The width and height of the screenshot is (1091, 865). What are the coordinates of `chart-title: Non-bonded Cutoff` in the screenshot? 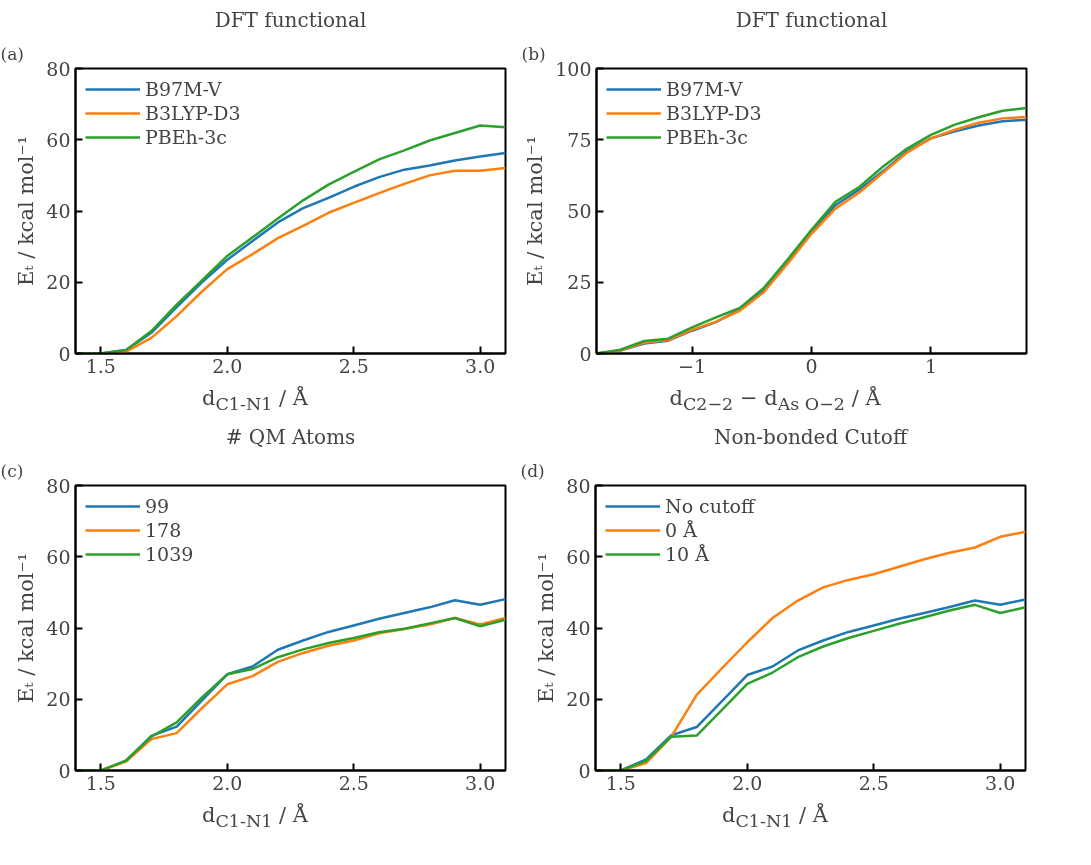 It's located at (811, 436).